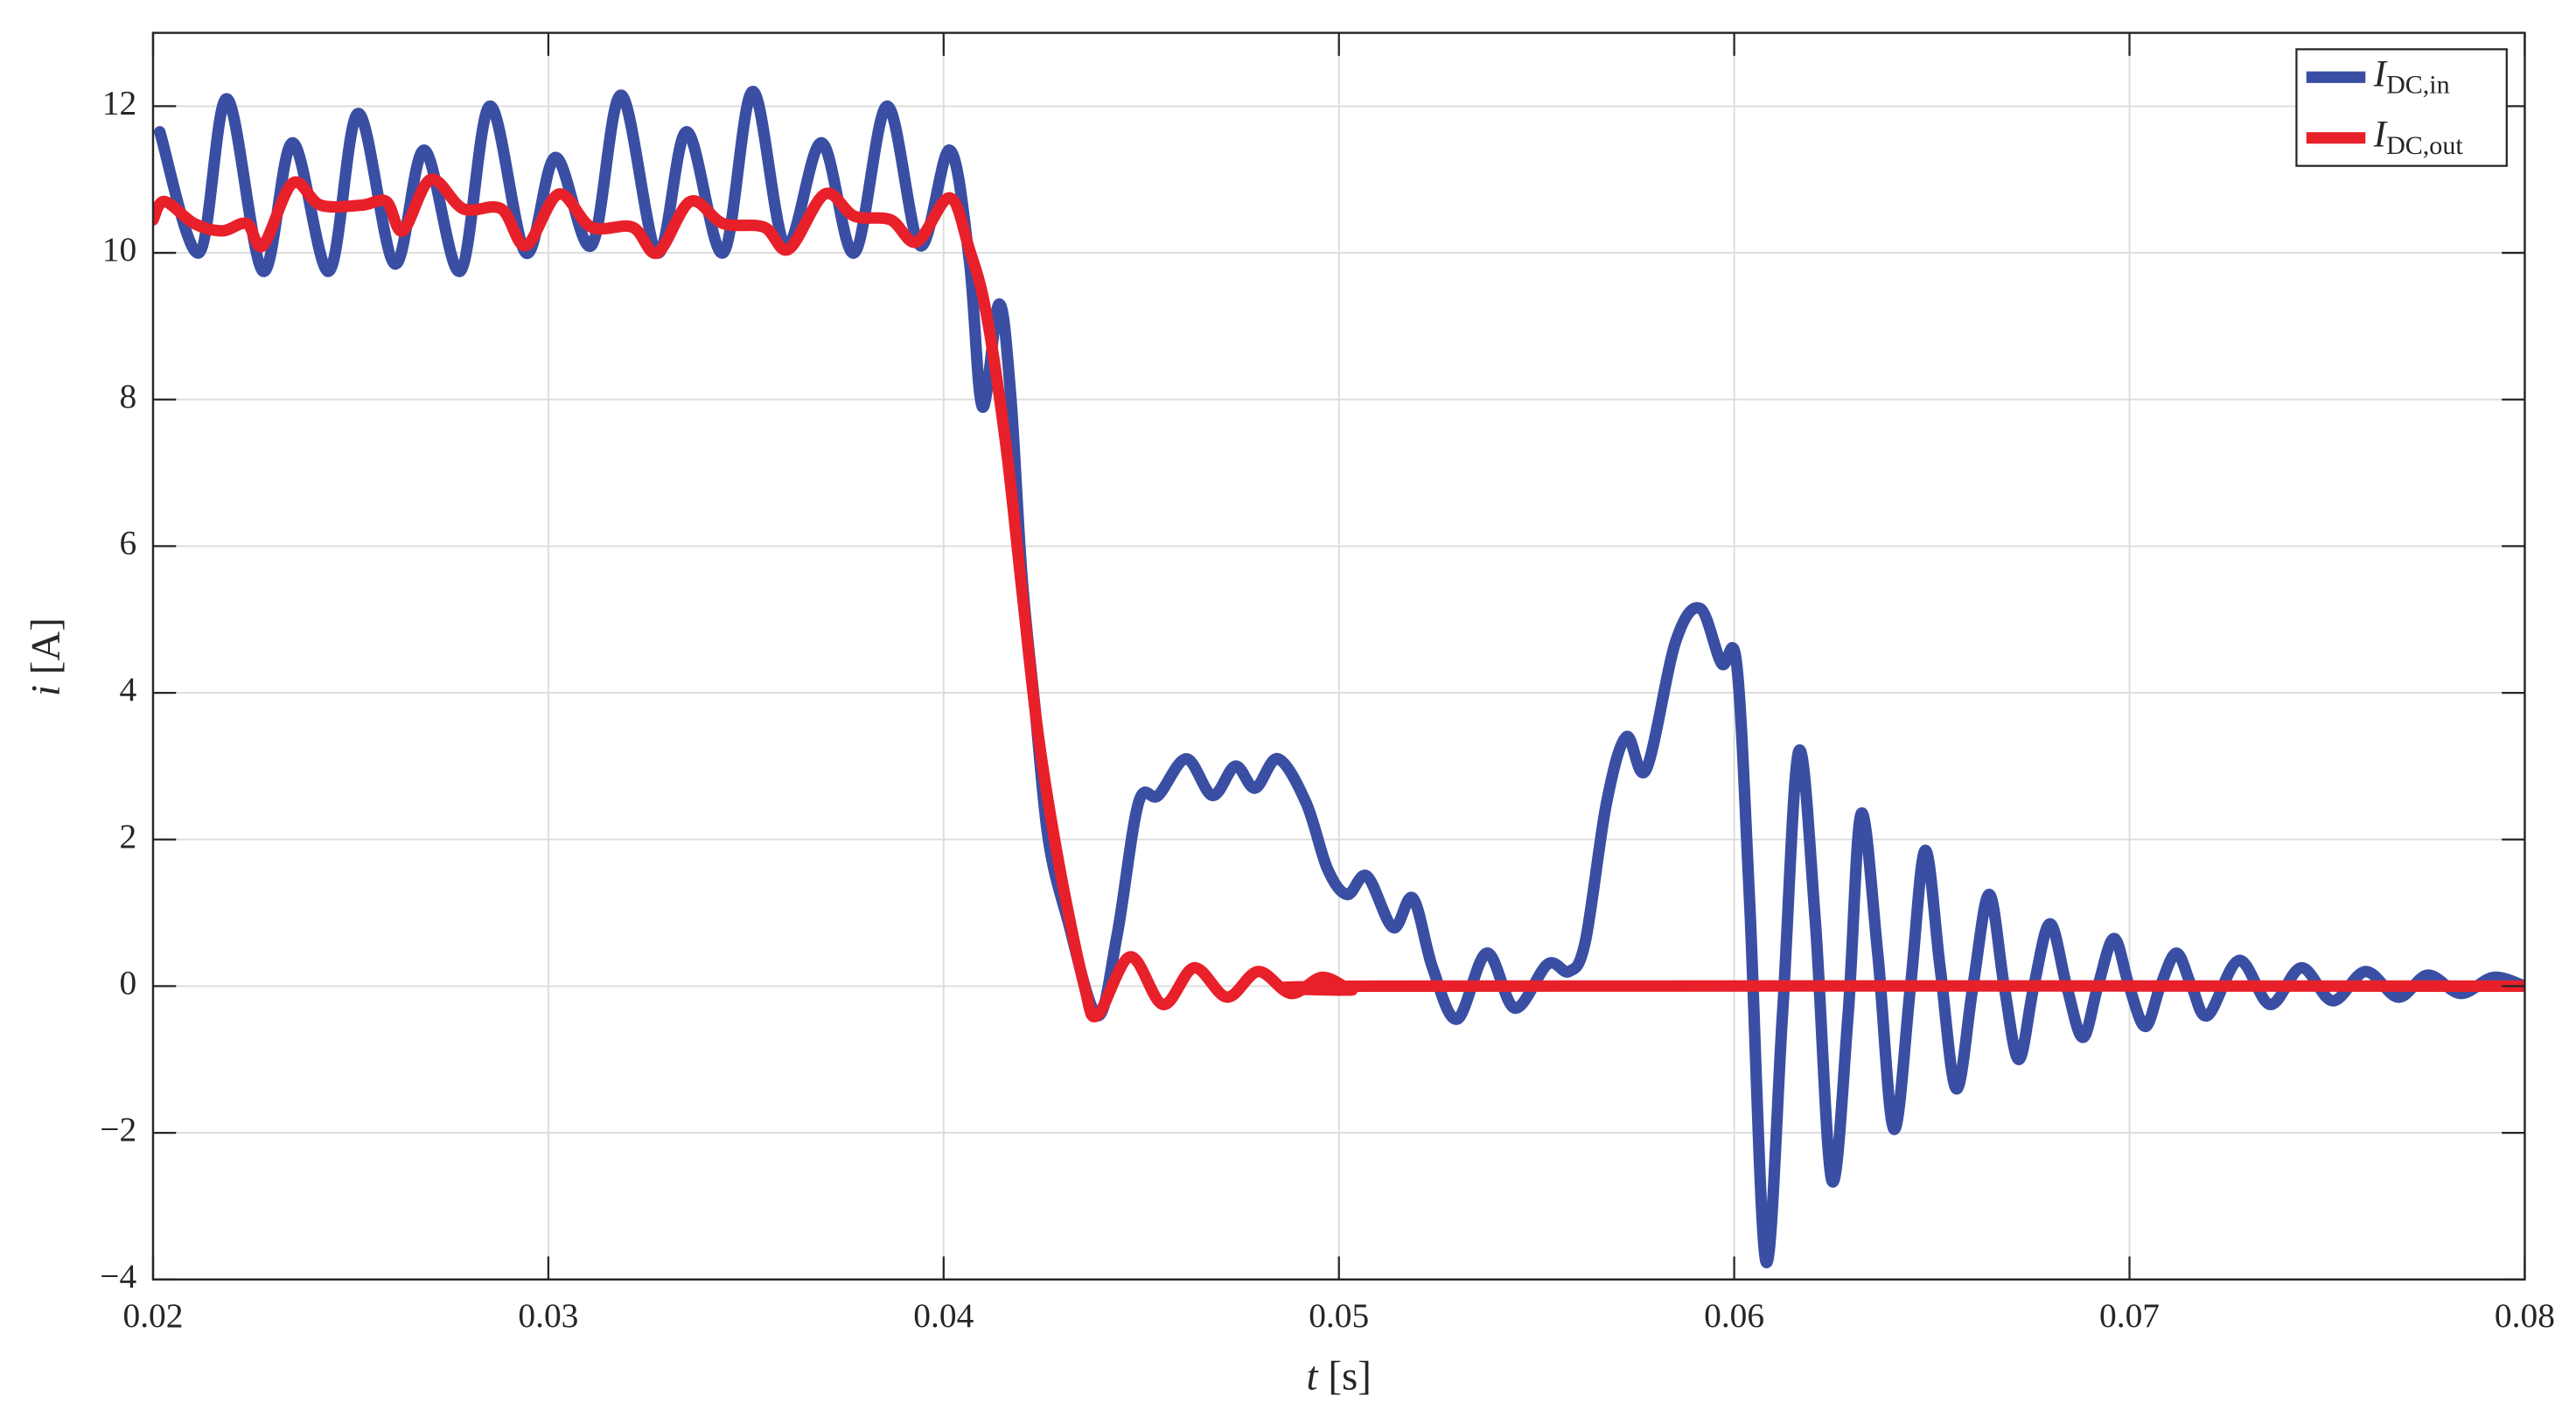 Image resolution: width=2576 pixels, height=1424 pixels. Describe the element at coordinates (2525, 1315) in the screenshot. I see `x-tick-label: 0.08` at that location.